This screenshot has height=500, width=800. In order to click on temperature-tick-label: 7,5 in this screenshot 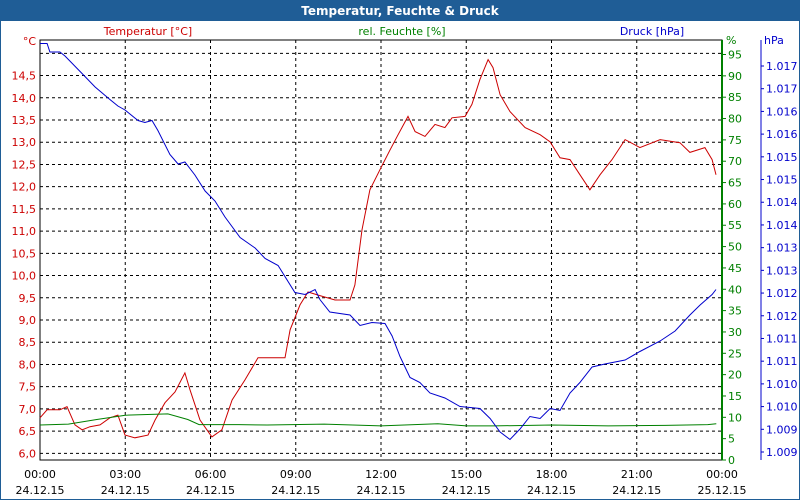, I will do `click(28, 387)`.